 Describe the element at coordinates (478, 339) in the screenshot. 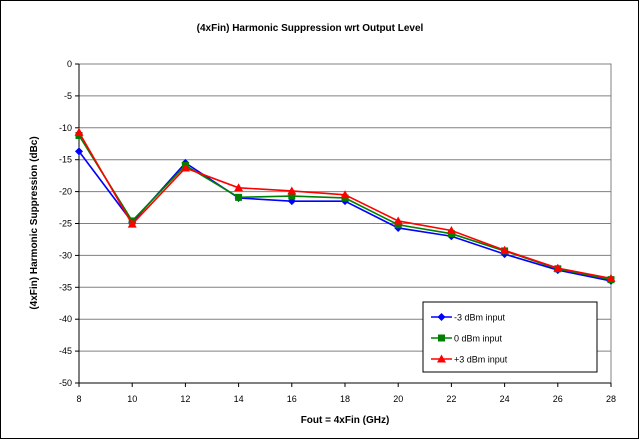

I see `legend-label: 0 dBm input` at that location.